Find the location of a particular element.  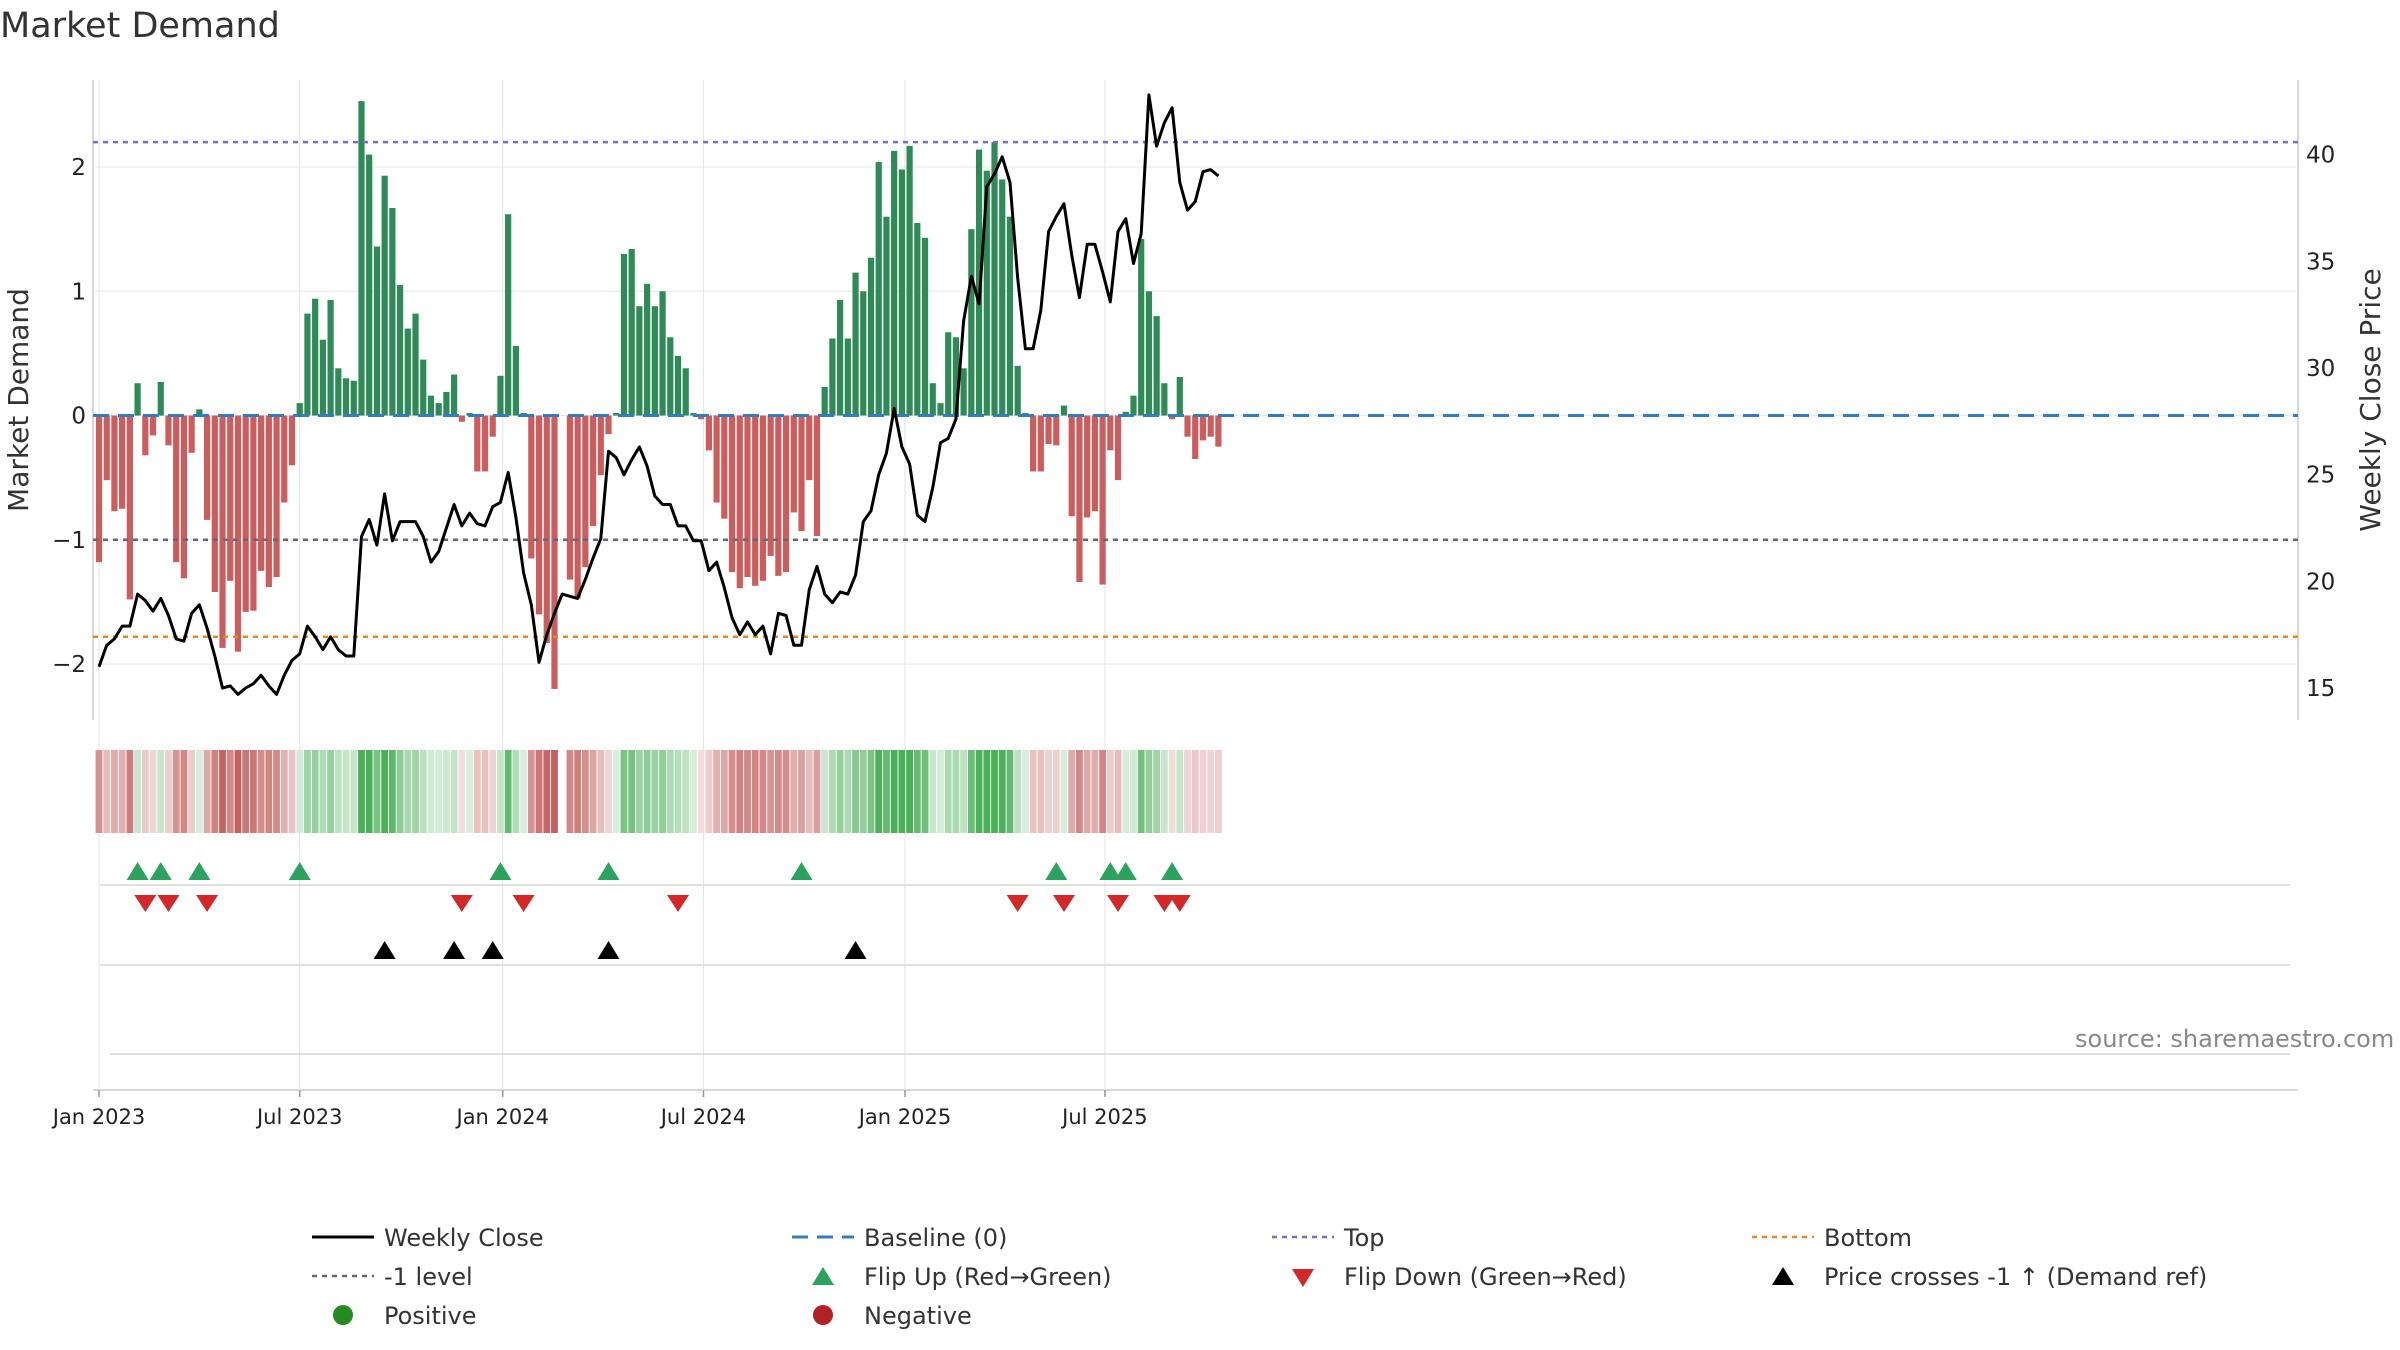

legend-swatch-circle is located at coordinates (823, 1315).